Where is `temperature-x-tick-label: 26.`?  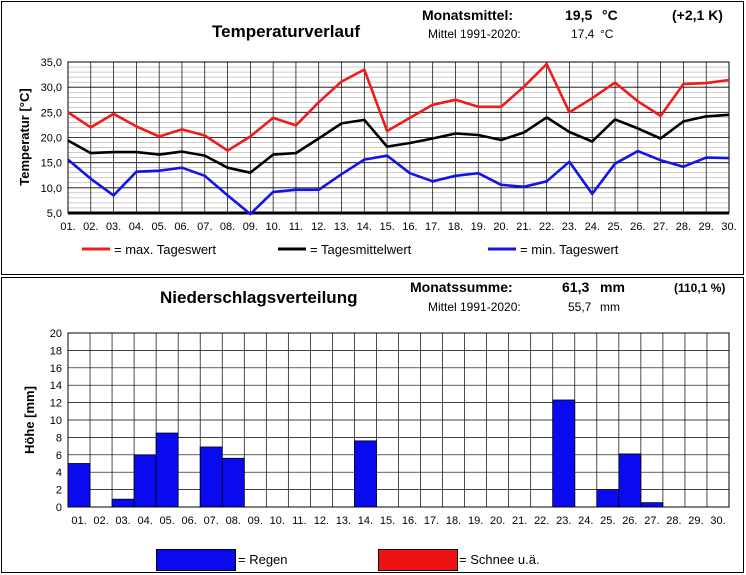
temperature-x-tick-label: 26. is located at coordinates (637, 227).